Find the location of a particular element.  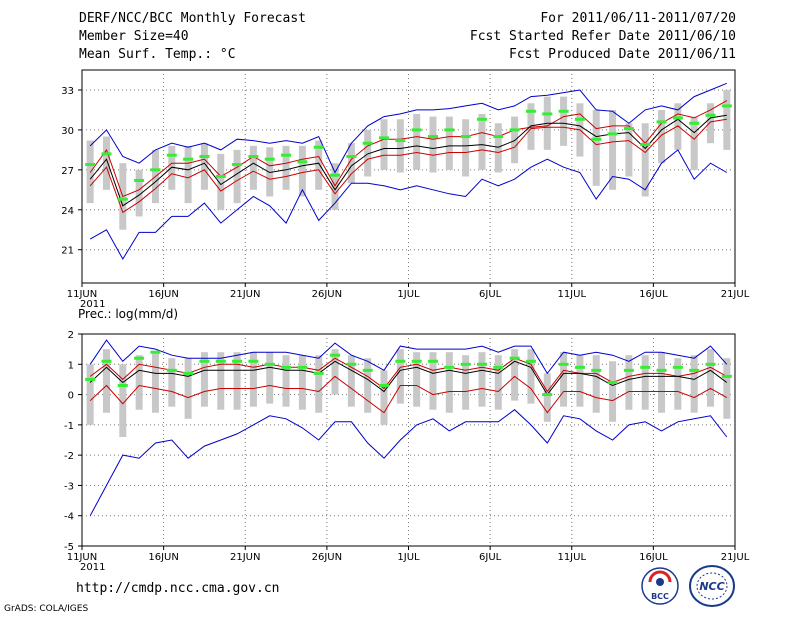

prec-ytick-label: -5 is located at coordinates (69, 547).